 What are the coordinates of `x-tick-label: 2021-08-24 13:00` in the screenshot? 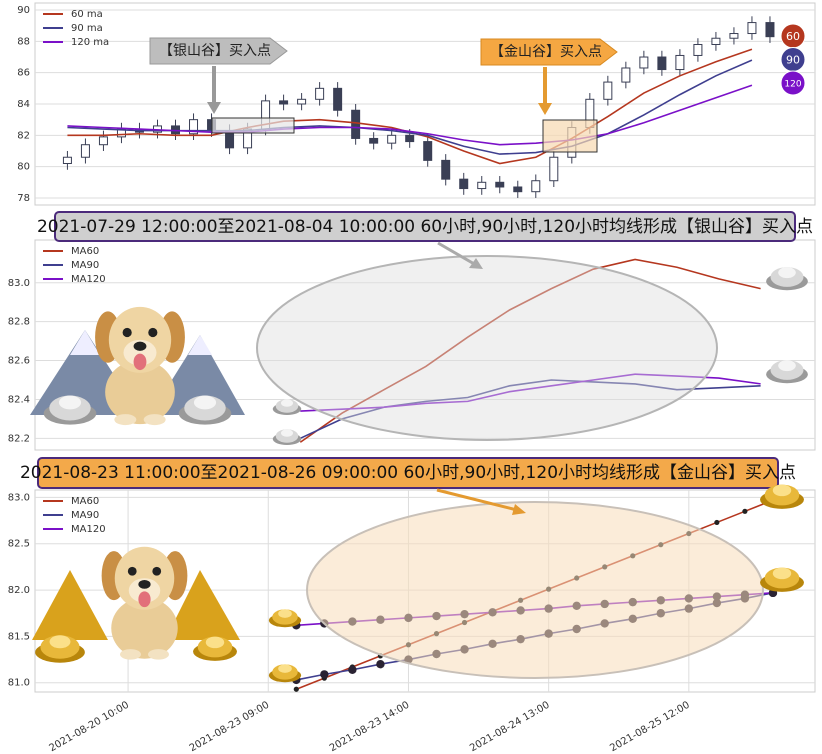 It's located at (510, 727).